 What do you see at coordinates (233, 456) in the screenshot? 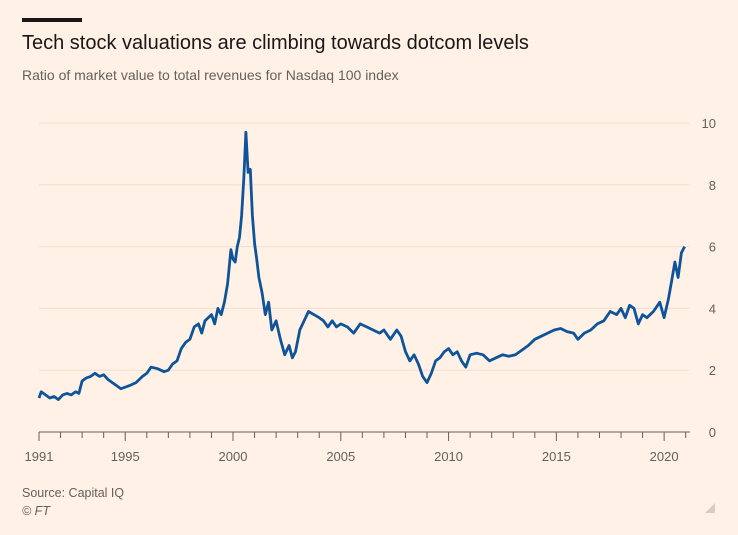
I see `x-tick-label: 2000` at bounding box center [233, 456].